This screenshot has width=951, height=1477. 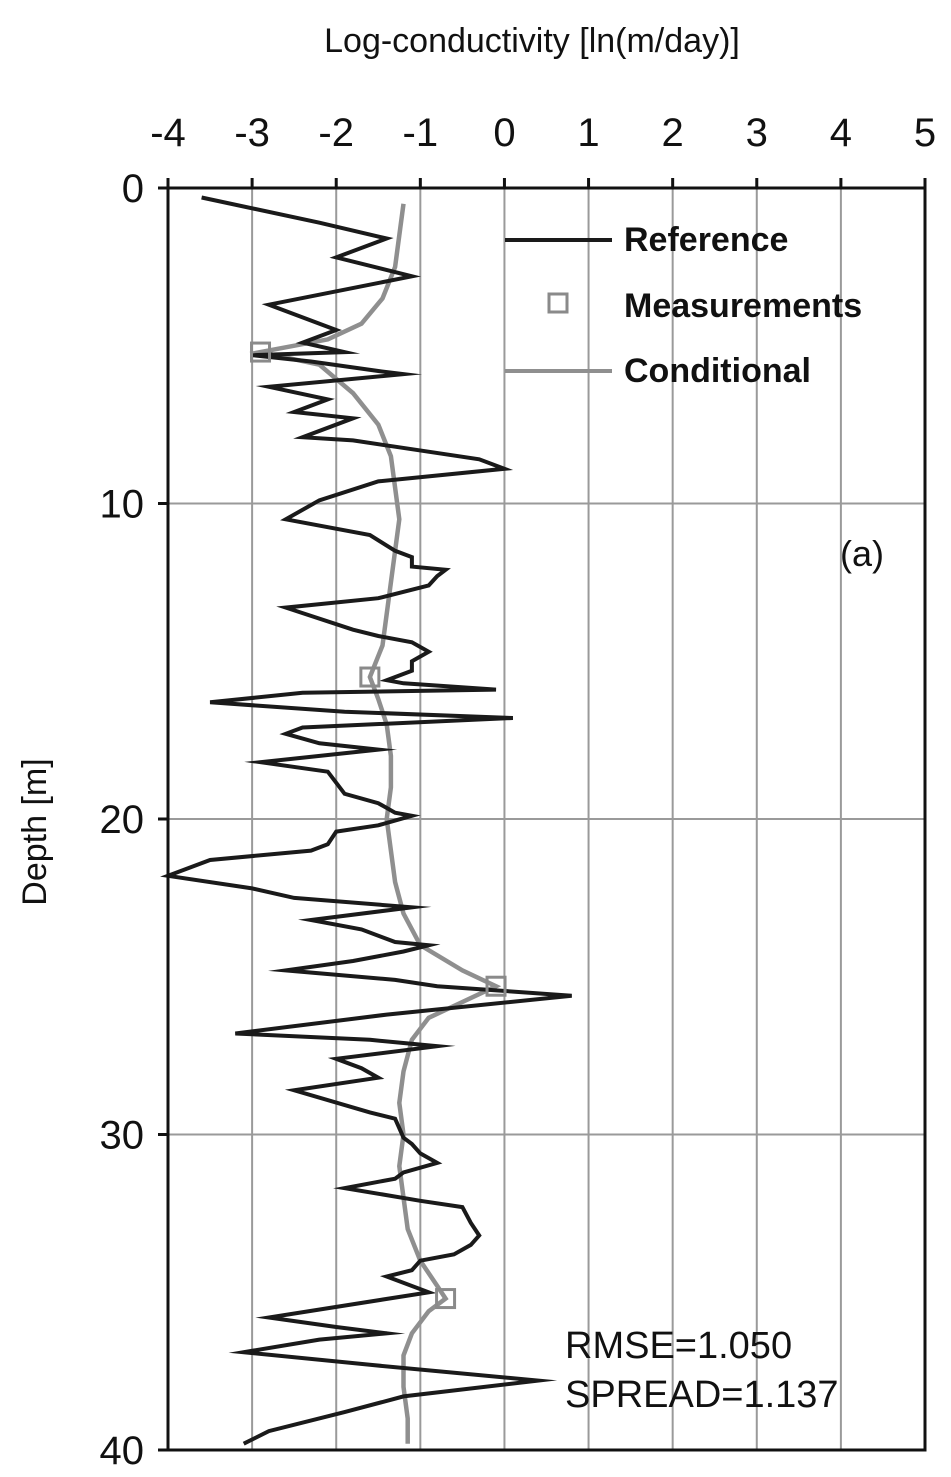 I want to click on y-tick-label: 0, so click(x=133, y=189).